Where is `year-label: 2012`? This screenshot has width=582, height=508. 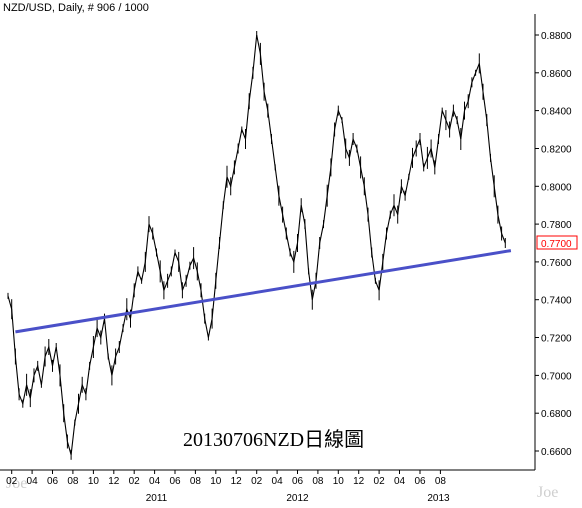 year-label: 2012 is located at coordinates (297, 498).